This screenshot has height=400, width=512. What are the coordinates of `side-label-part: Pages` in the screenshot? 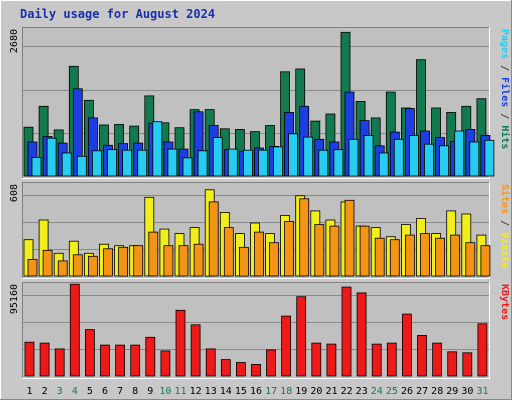 It's located at (504, 44).